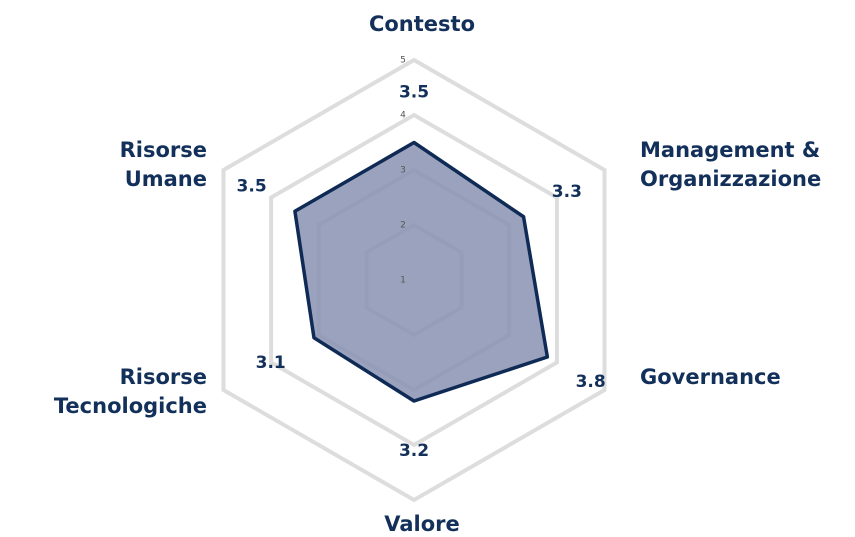  What do you see at coordinates (403, 226) in the screenshot?
I see `tick-label: 2` at bounding box center [403, 226].